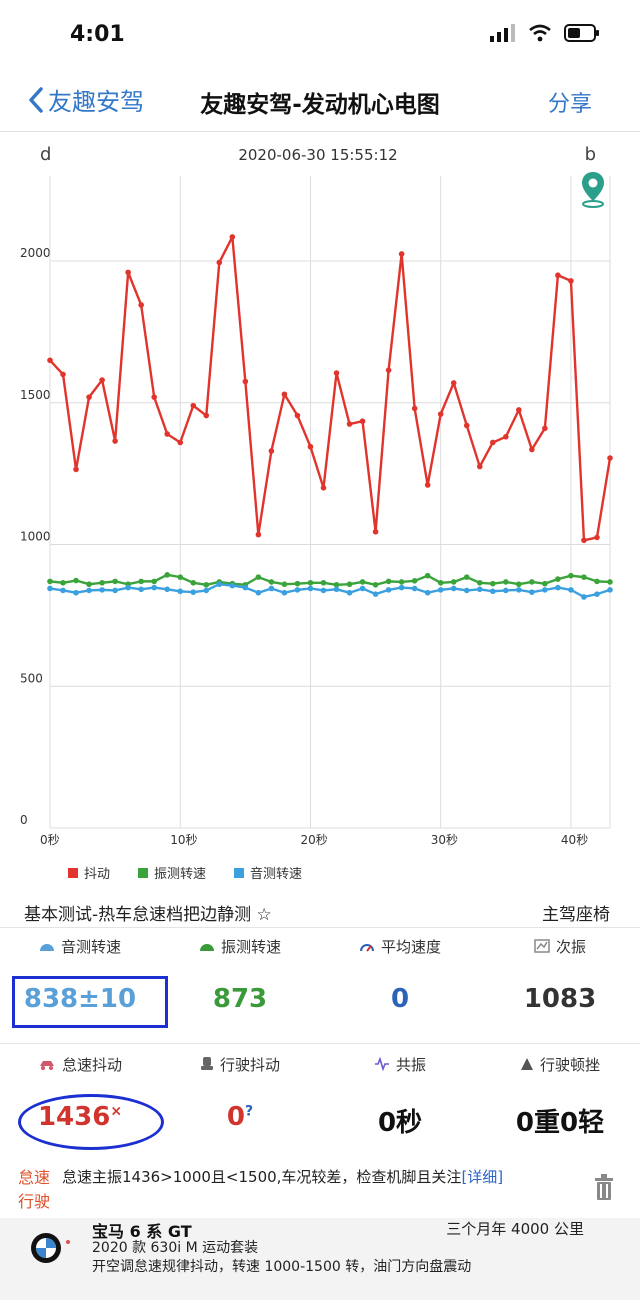  I want to click on share-button: 分享, so click(569, 104).